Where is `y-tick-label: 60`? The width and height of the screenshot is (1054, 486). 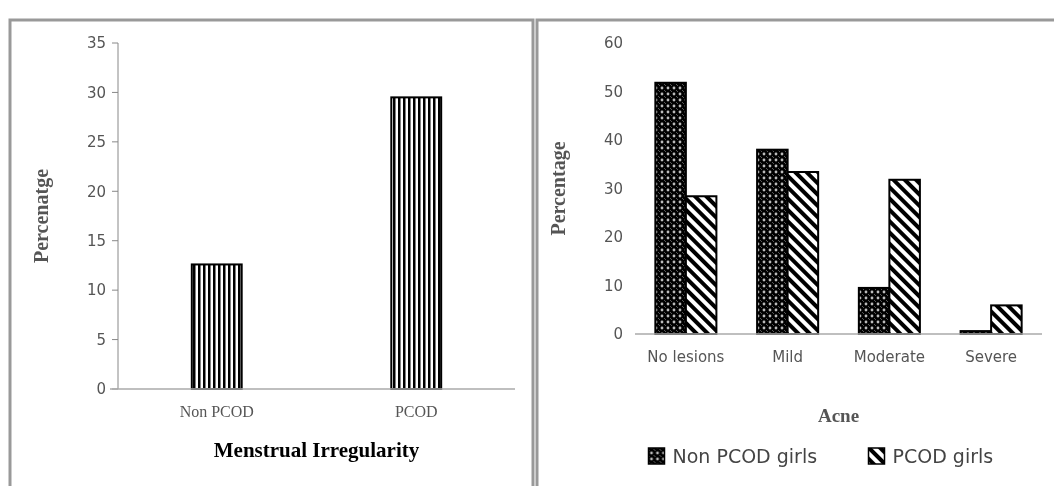 y-tick-label: 60 is located at coordinates (613, 43).